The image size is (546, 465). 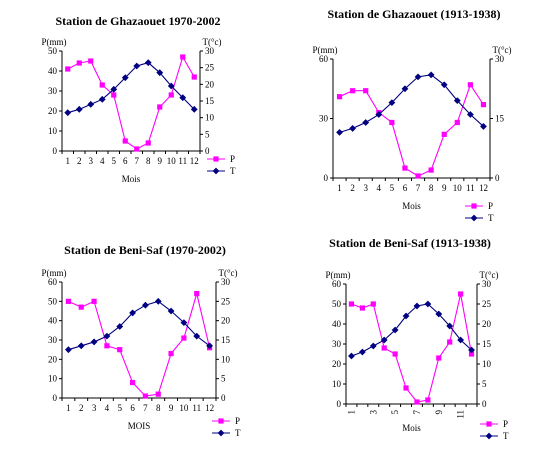 I want to click on x-tick-label: 2, so click(x=352, y=188).